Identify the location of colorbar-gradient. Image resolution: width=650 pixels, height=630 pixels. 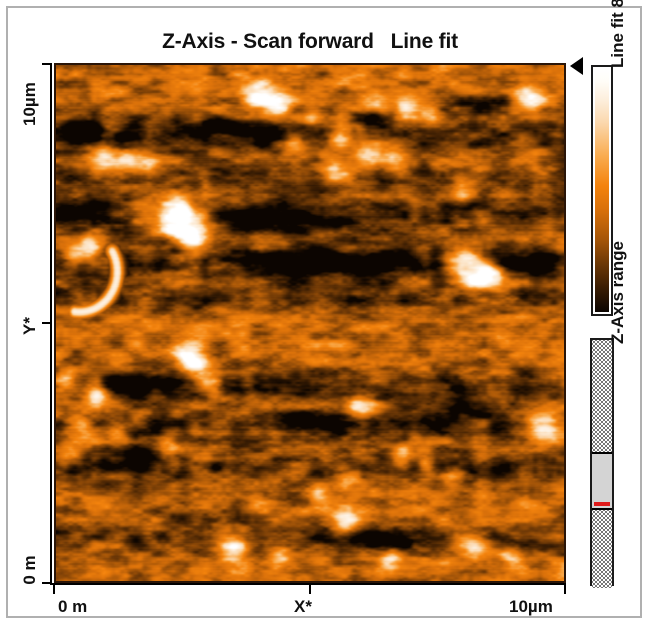
(602, 190).